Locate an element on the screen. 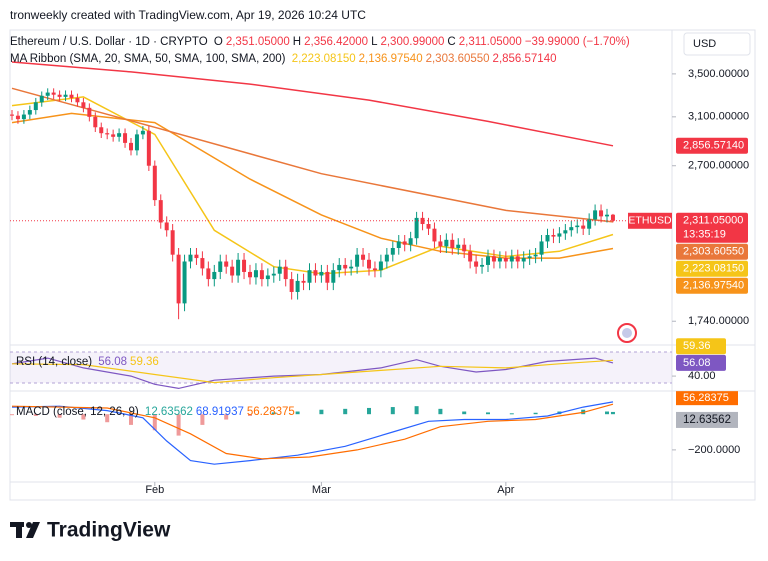 The height and width of the screenshot is (561, 768). logo-part is located at coordinates (29, 525).